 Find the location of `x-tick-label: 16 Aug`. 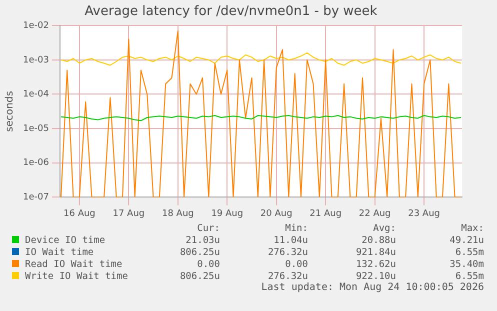

x-tick-label: 16 Aug is located at coordinates (80, 213).